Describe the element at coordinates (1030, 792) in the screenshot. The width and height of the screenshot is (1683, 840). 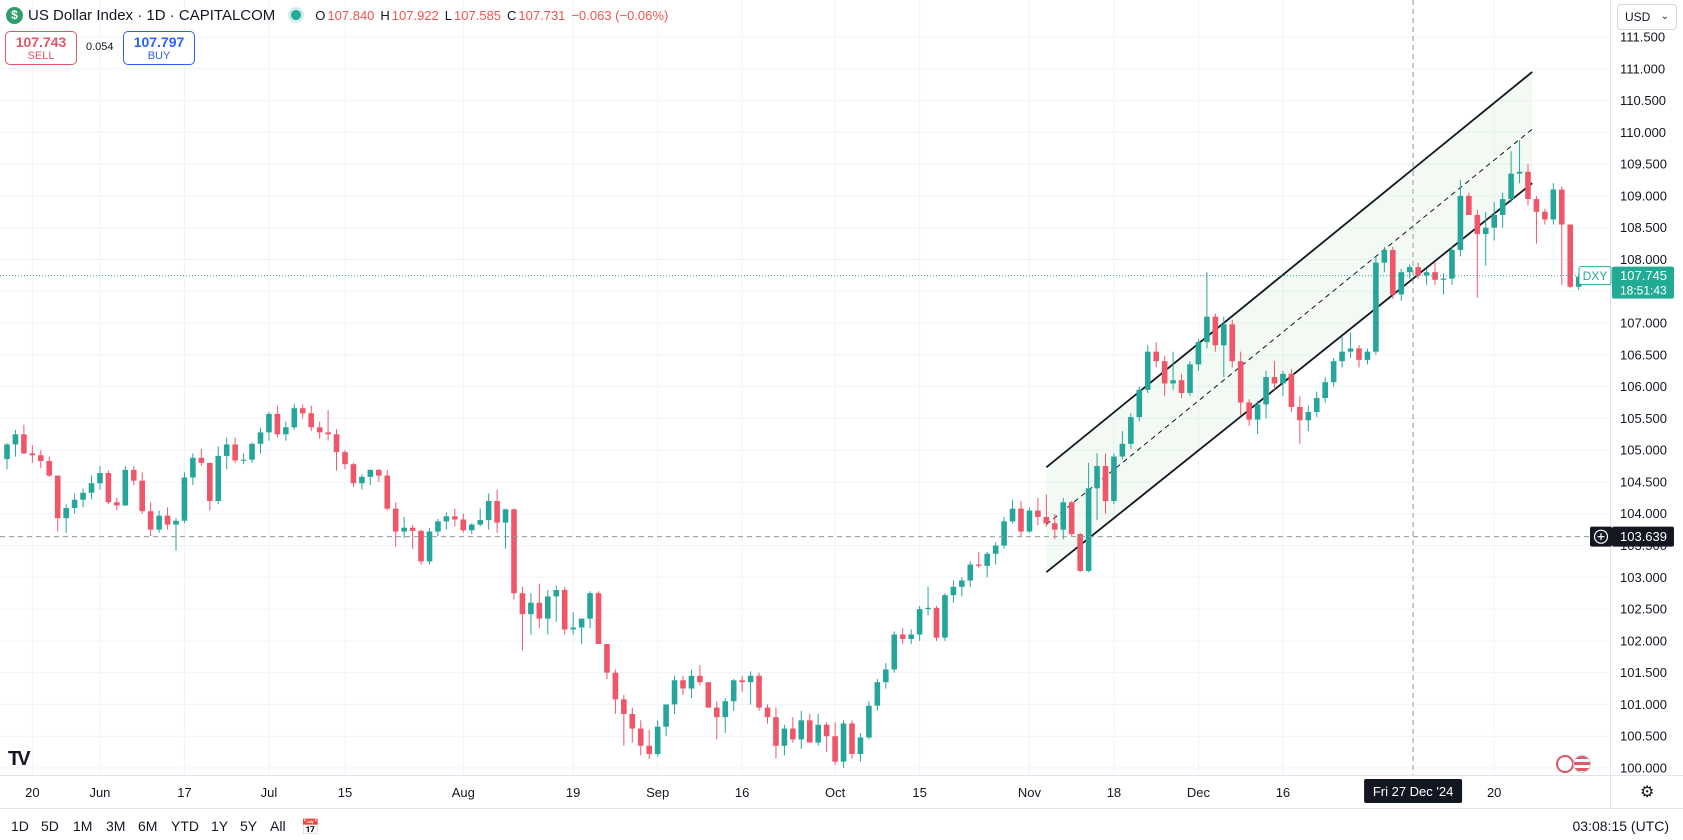
I see `x-tick-label: Nov` at that location.